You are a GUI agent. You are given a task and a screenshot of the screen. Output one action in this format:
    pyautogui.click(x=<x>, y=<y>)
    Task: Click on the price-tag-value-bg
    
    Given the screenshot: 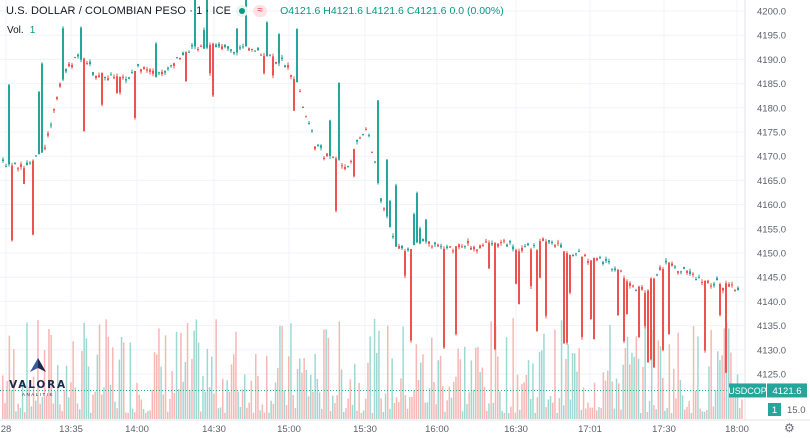 What is the action you would take?
    pyautogui.click(x=787, y=390)
    